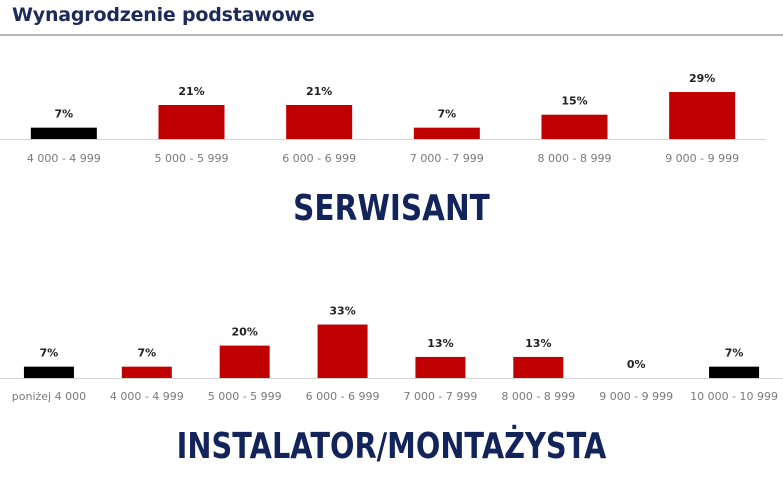  I want to click on instalator-tick-label: 7 000 - 7 999, so click(440, 396).